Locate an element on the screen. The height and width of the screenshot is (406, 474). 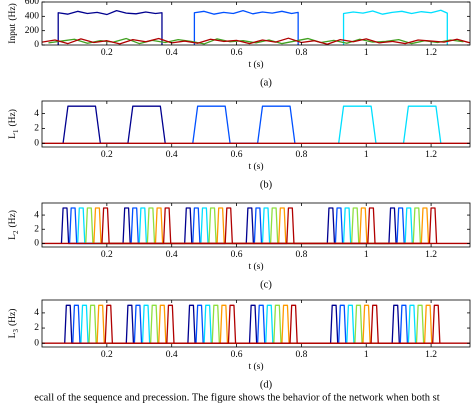
y-axis-label: L2 (Hz) is located at coordinates (13, 225).